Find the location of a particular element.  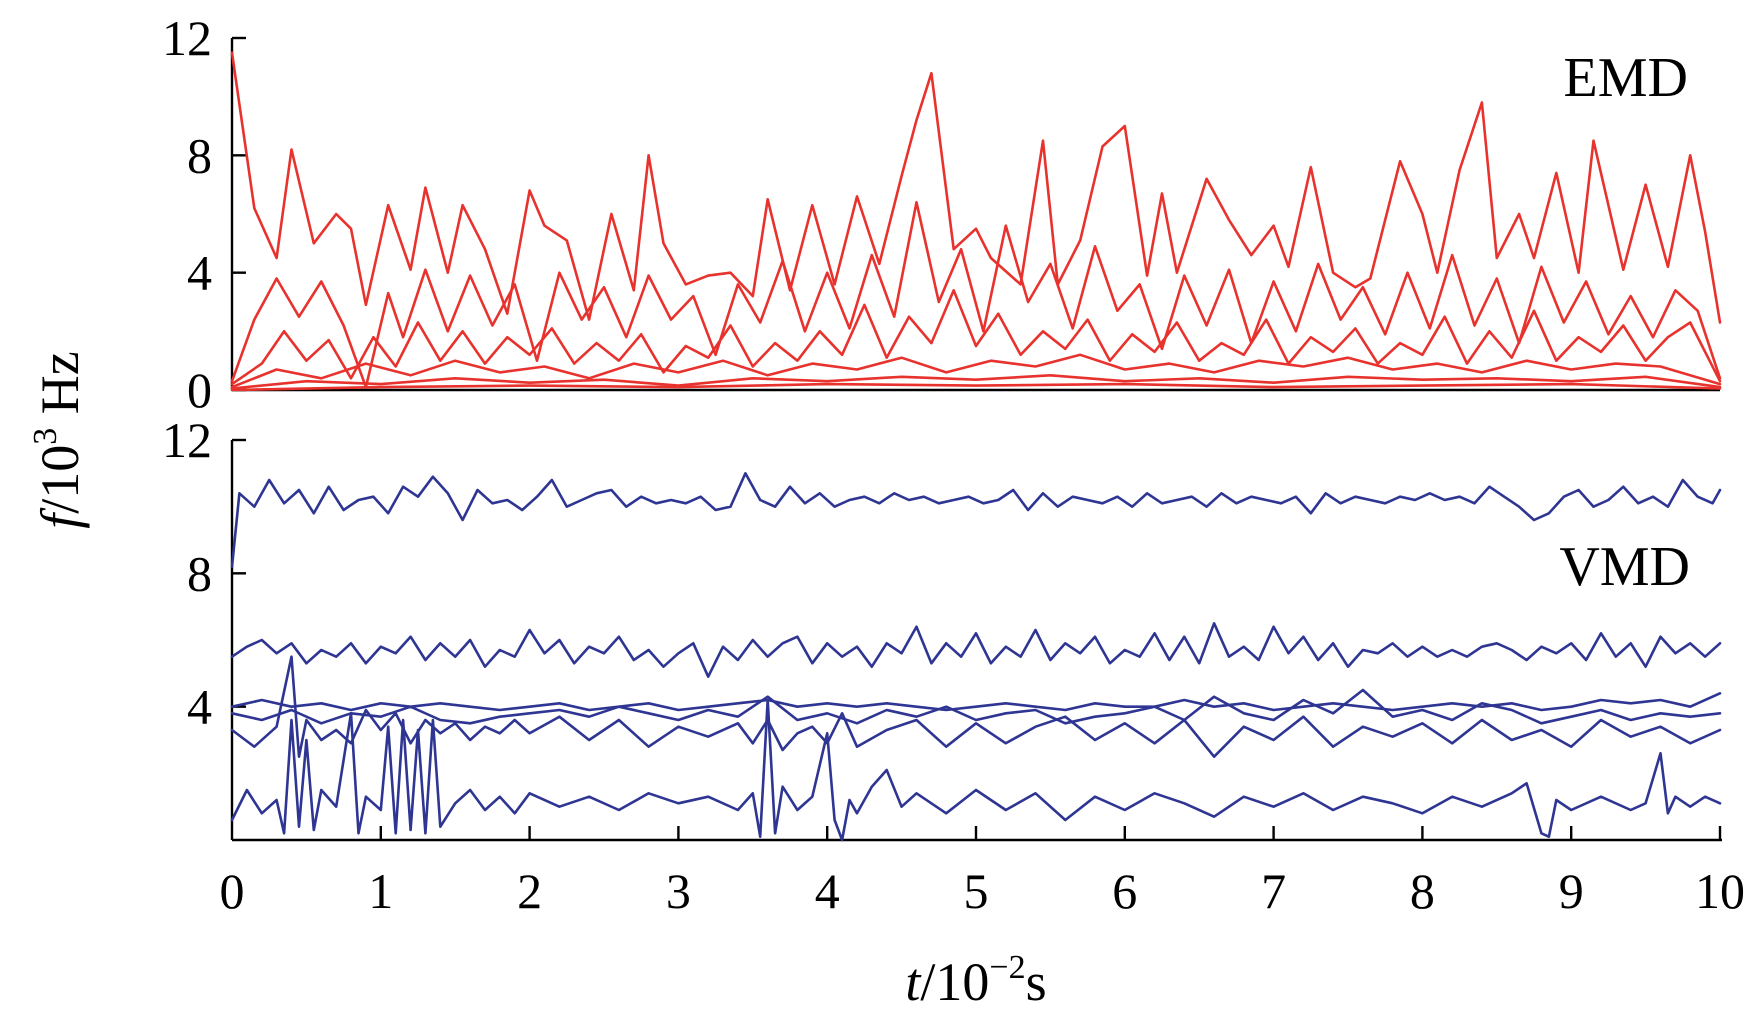

x-axis-unit: s is located at coordinates (1036, 982).